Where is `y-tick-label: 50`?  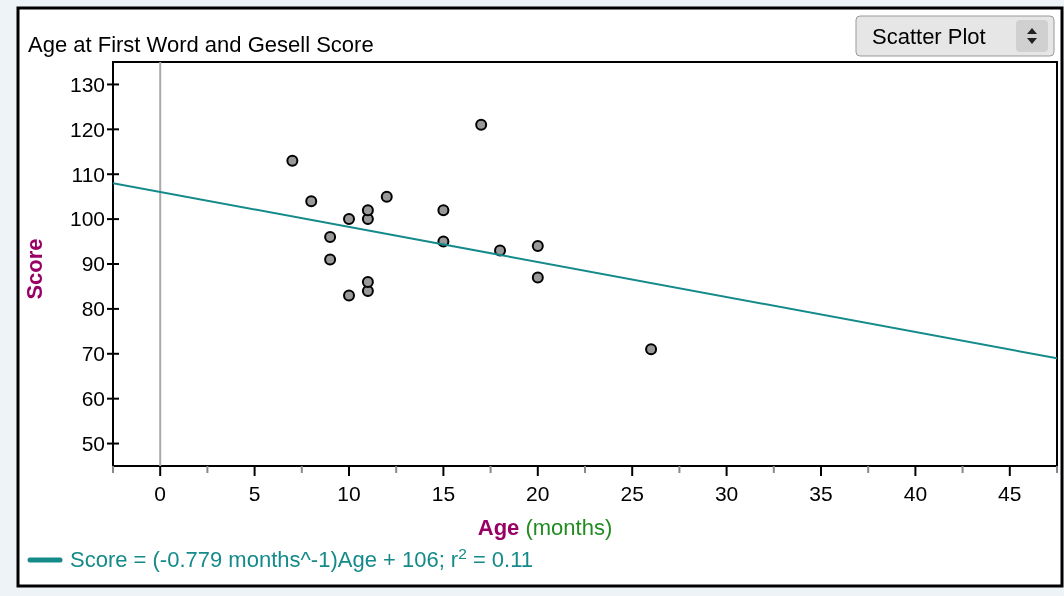 y-tick-label: 50 is located at coordinates (93, 443).